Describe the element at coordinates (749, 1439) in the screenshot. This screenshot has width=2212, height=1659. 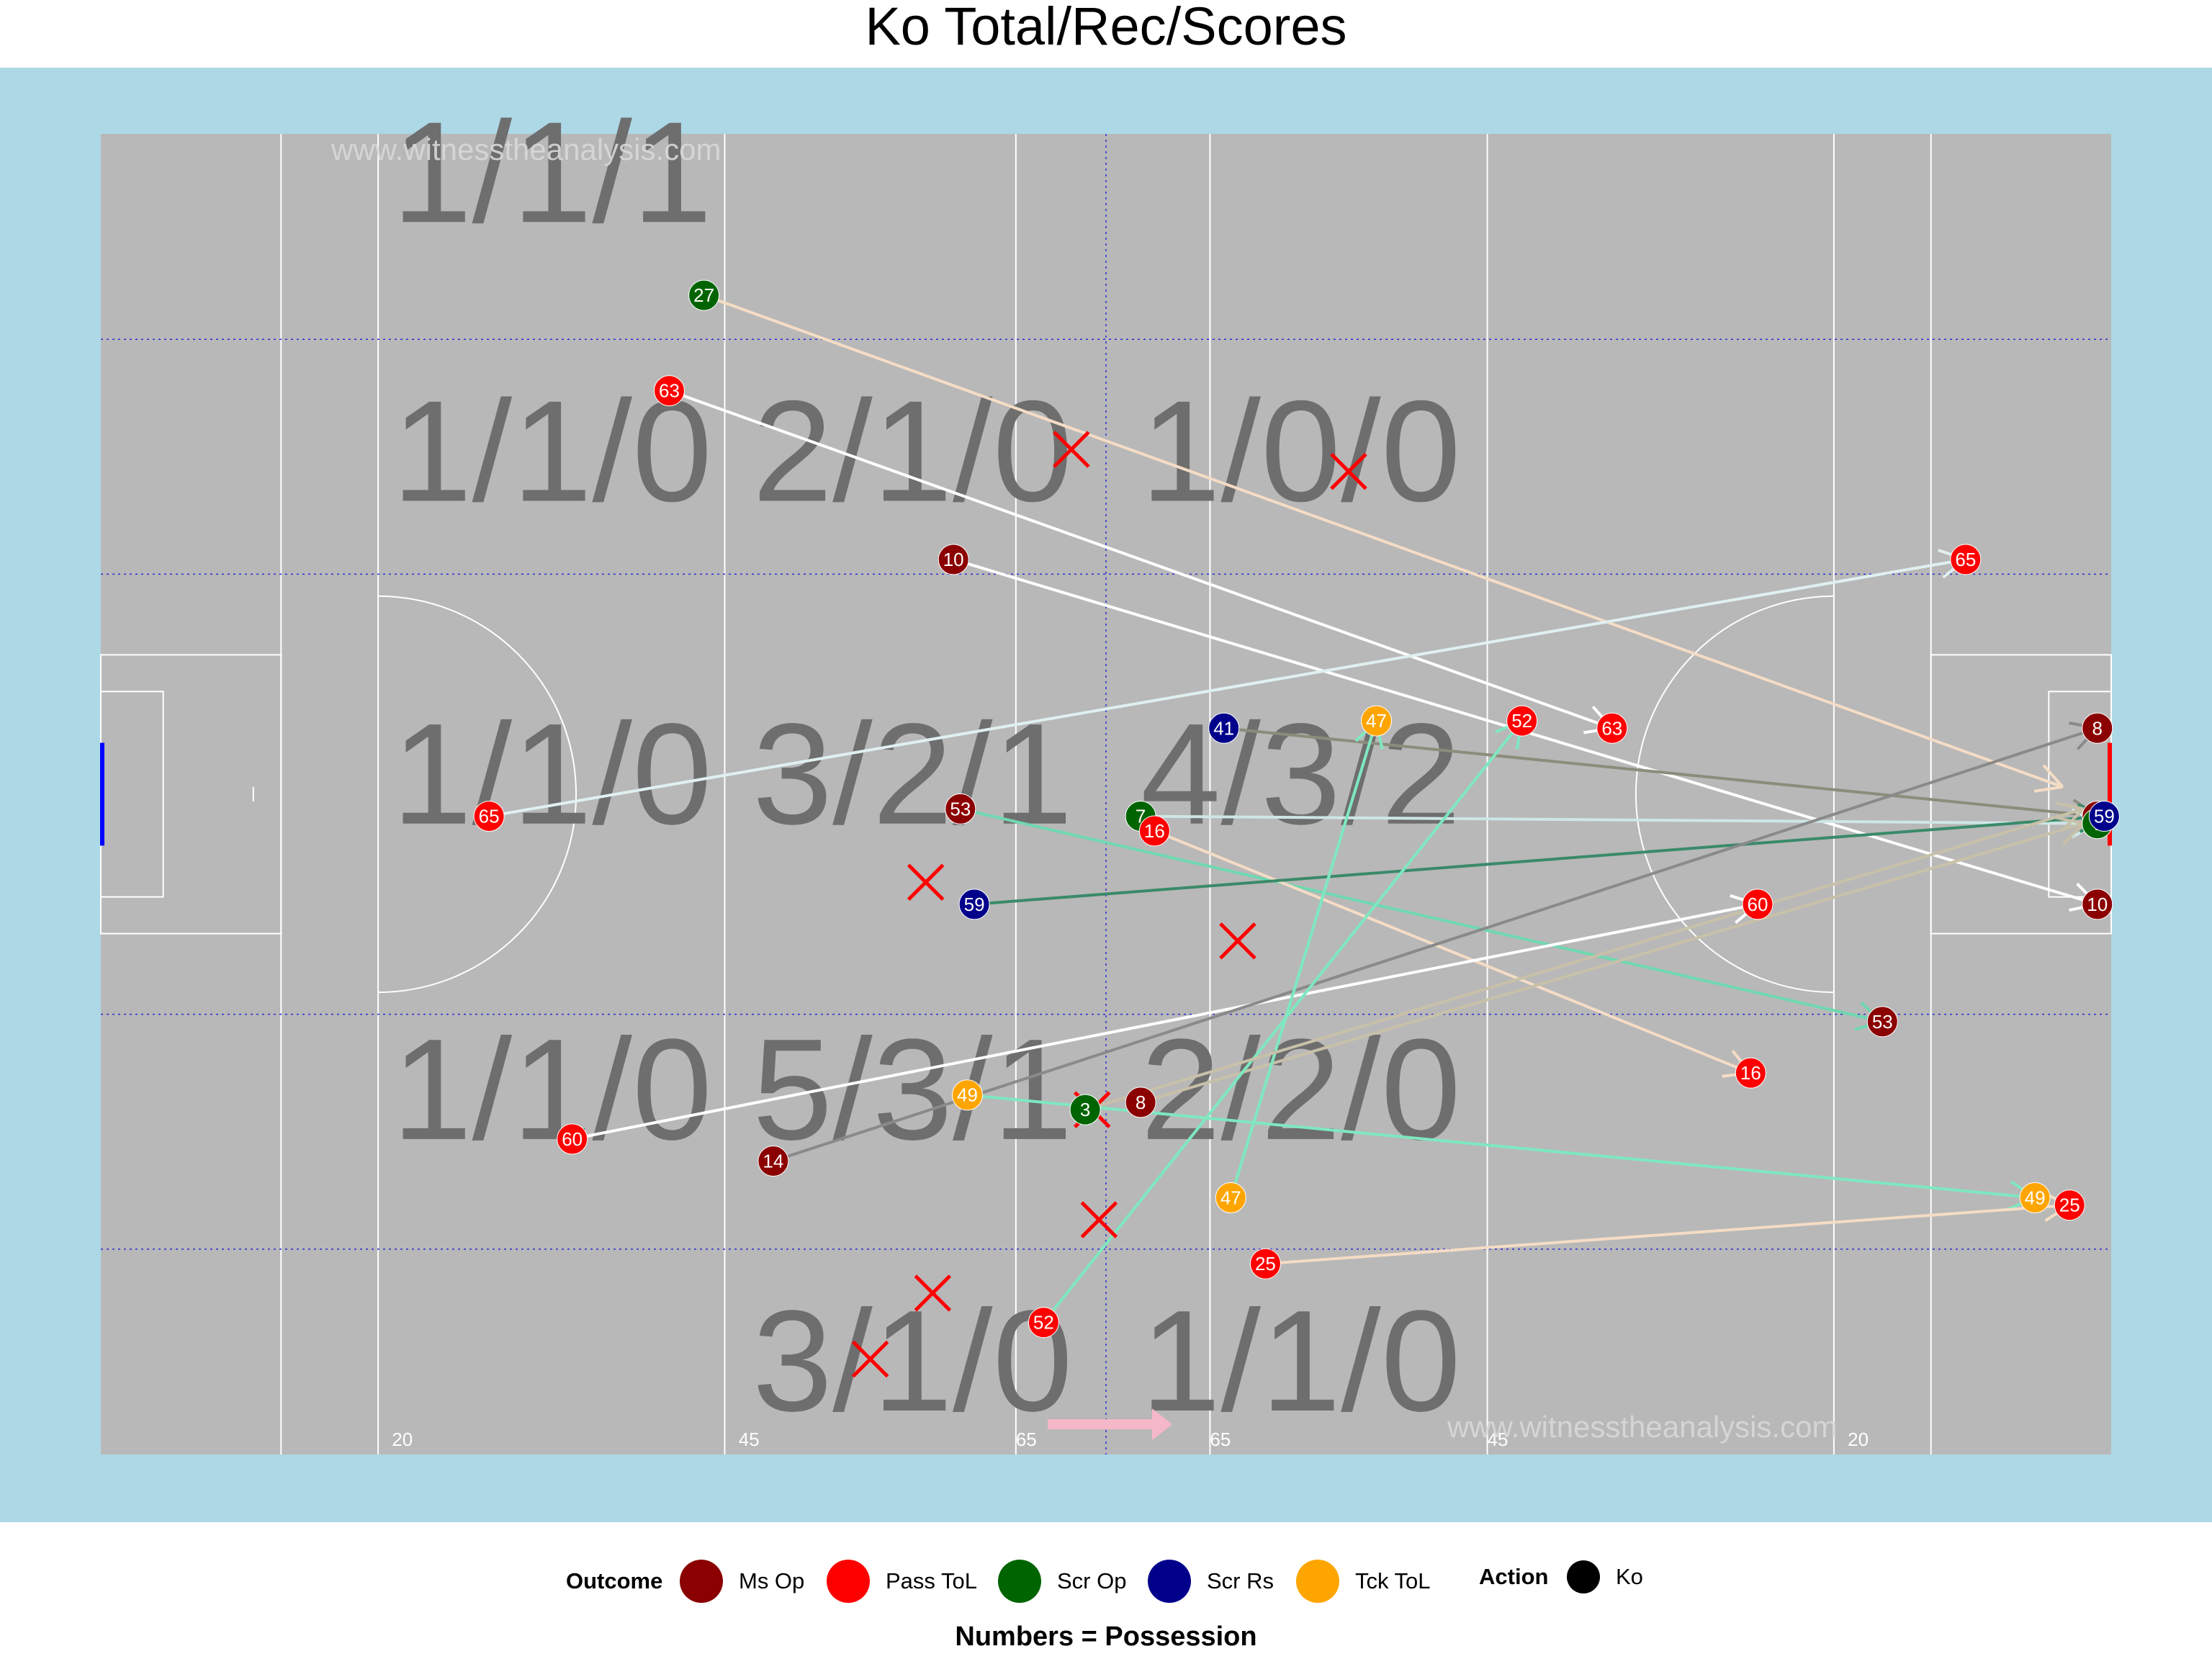
I see `yard-label: 45` at that location.